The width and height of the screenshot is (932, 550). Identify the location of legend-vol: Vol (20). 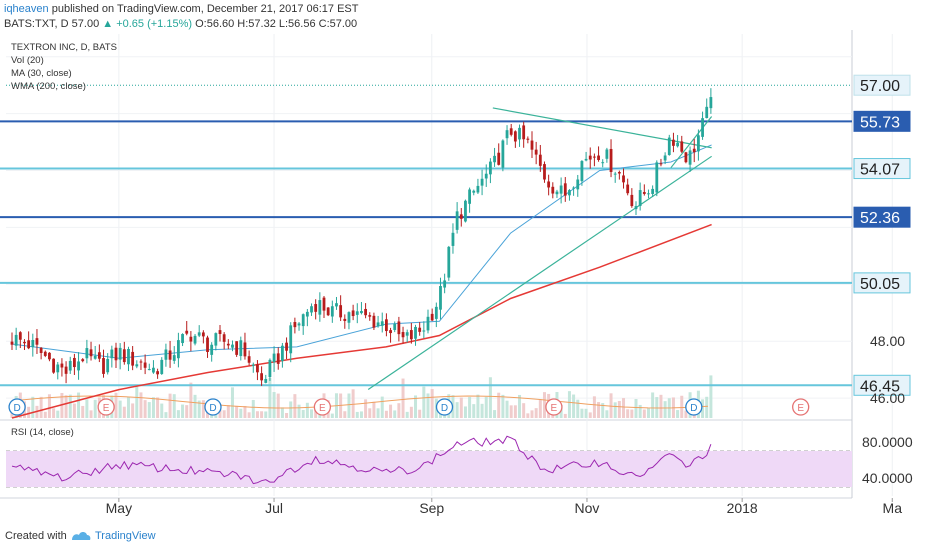
(27, 60).